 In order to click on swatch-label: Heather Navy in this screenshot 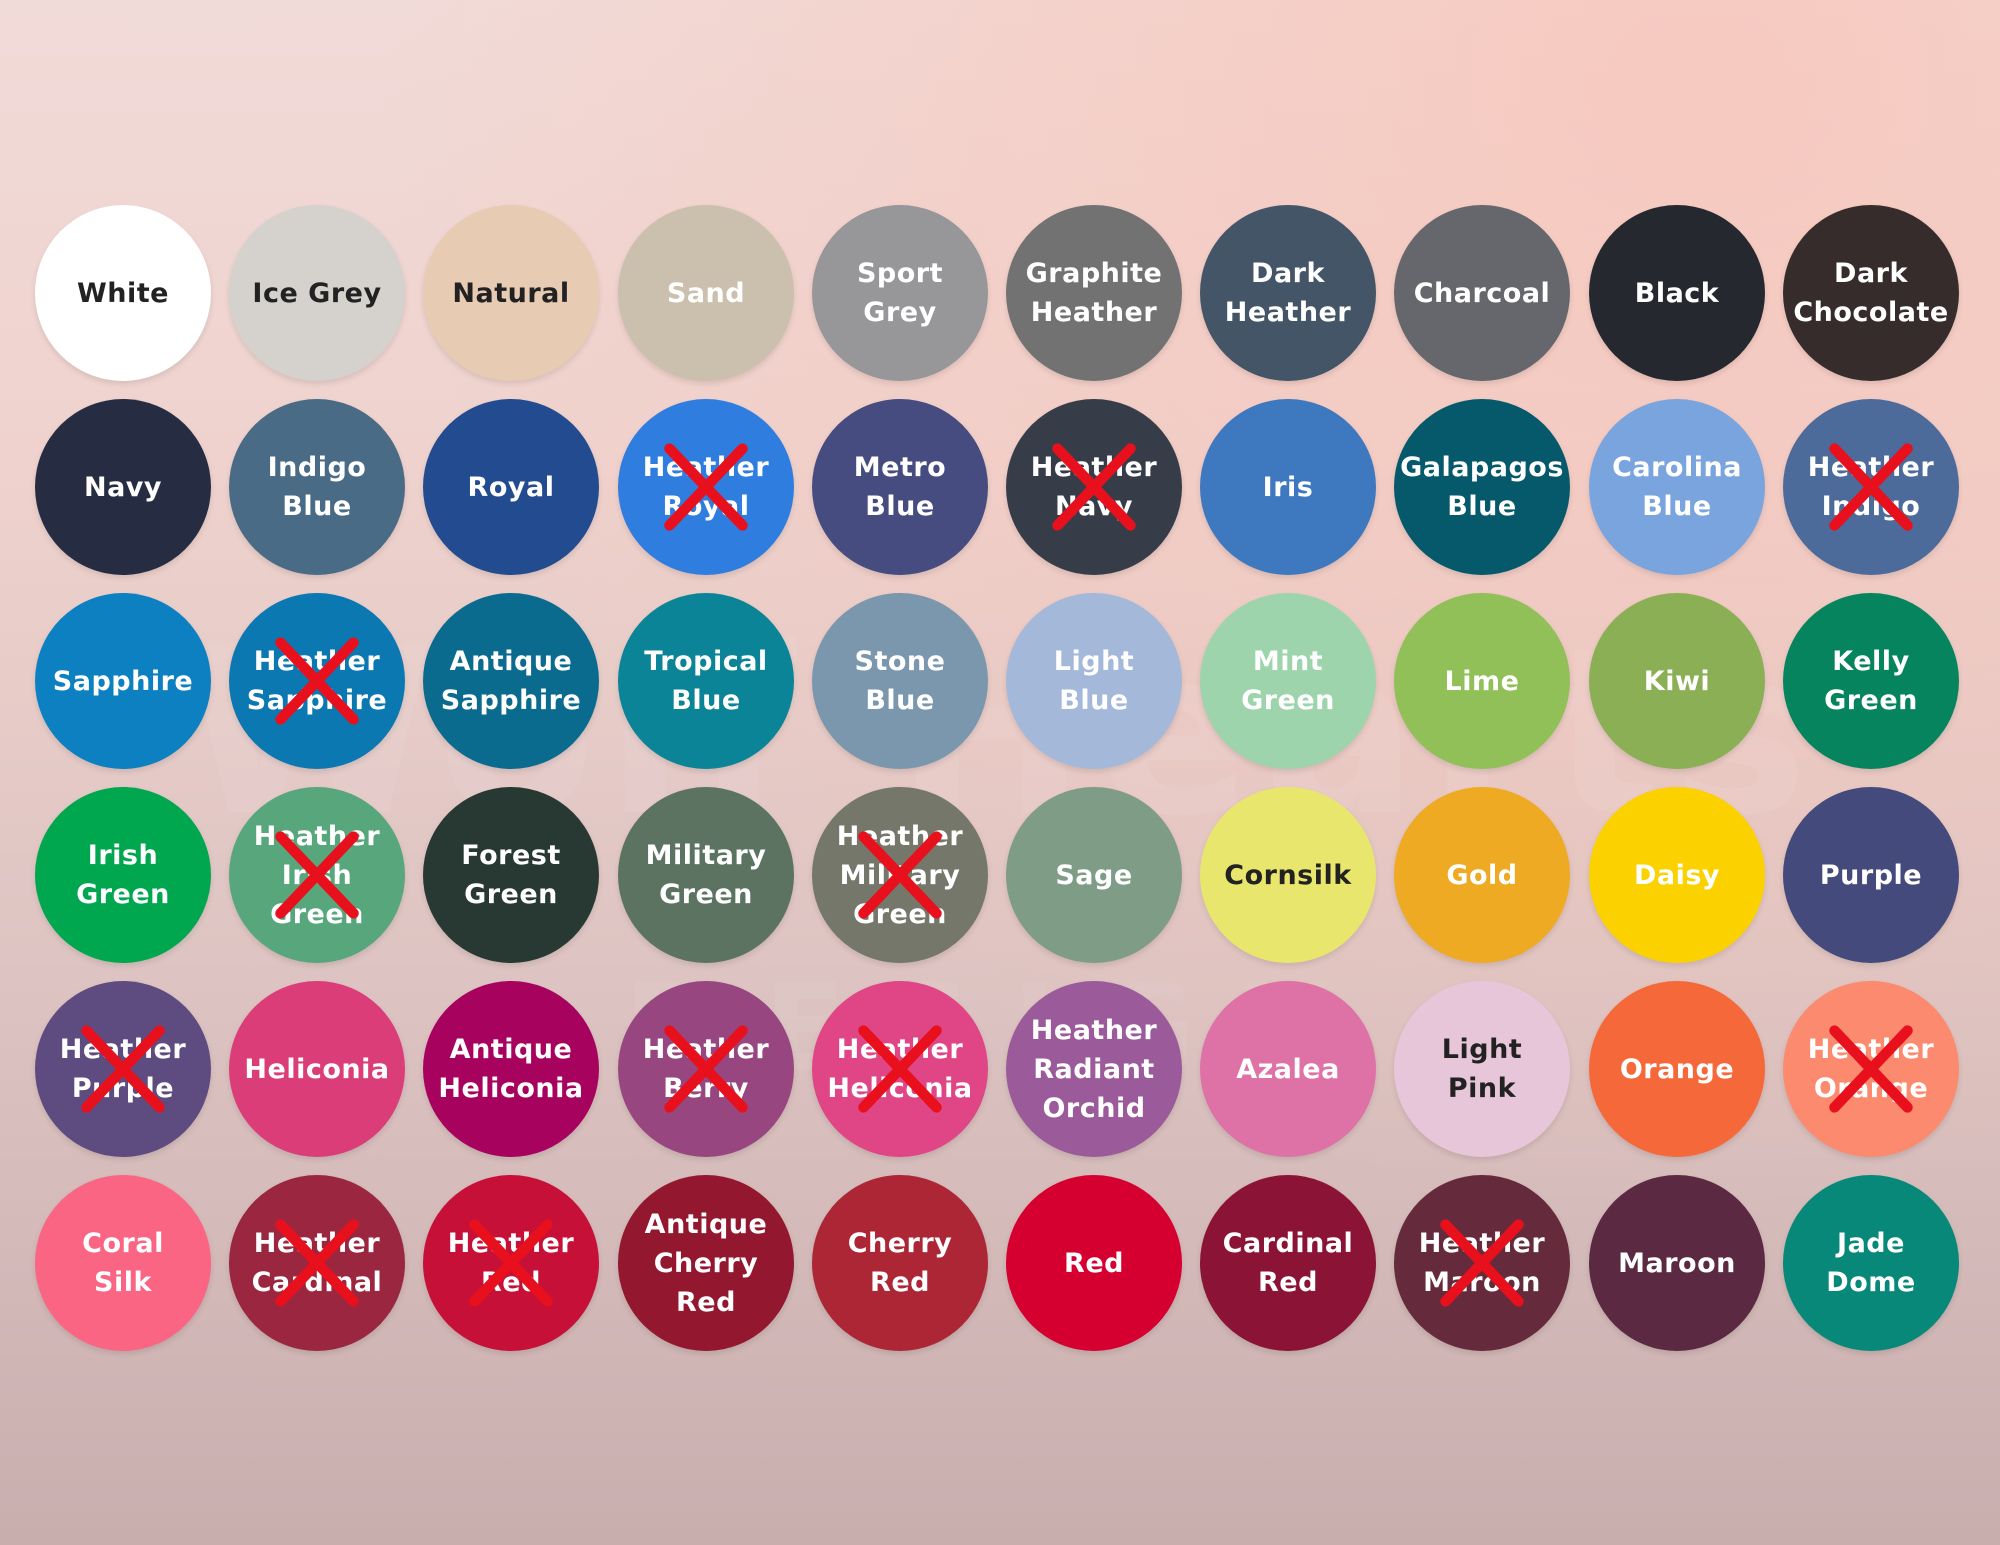, I will do `click(1094, 487)`.